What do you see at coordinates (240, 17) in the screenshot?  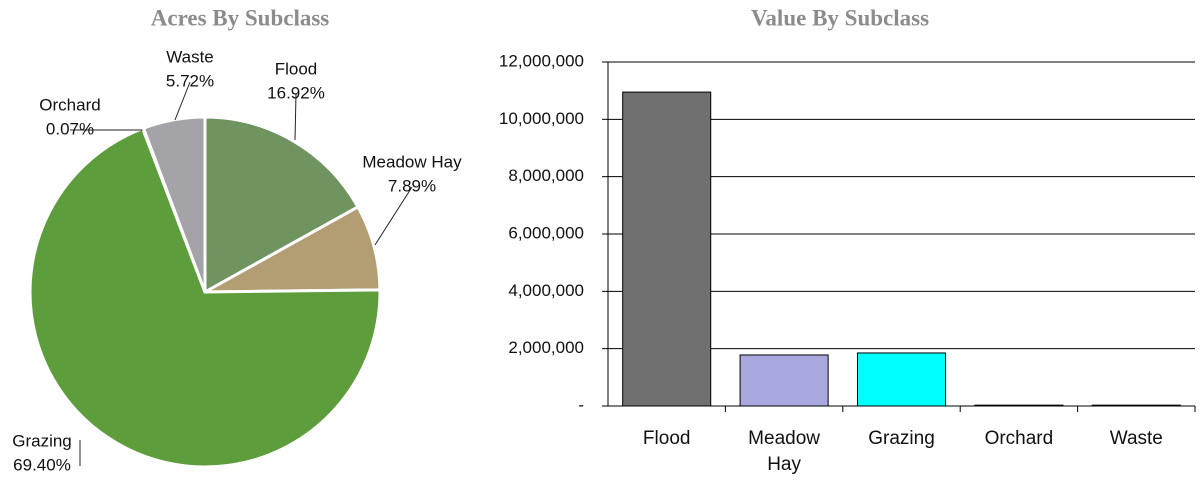 I see `pie-title: Acres By Subclass` at bounding box center [240, 17].